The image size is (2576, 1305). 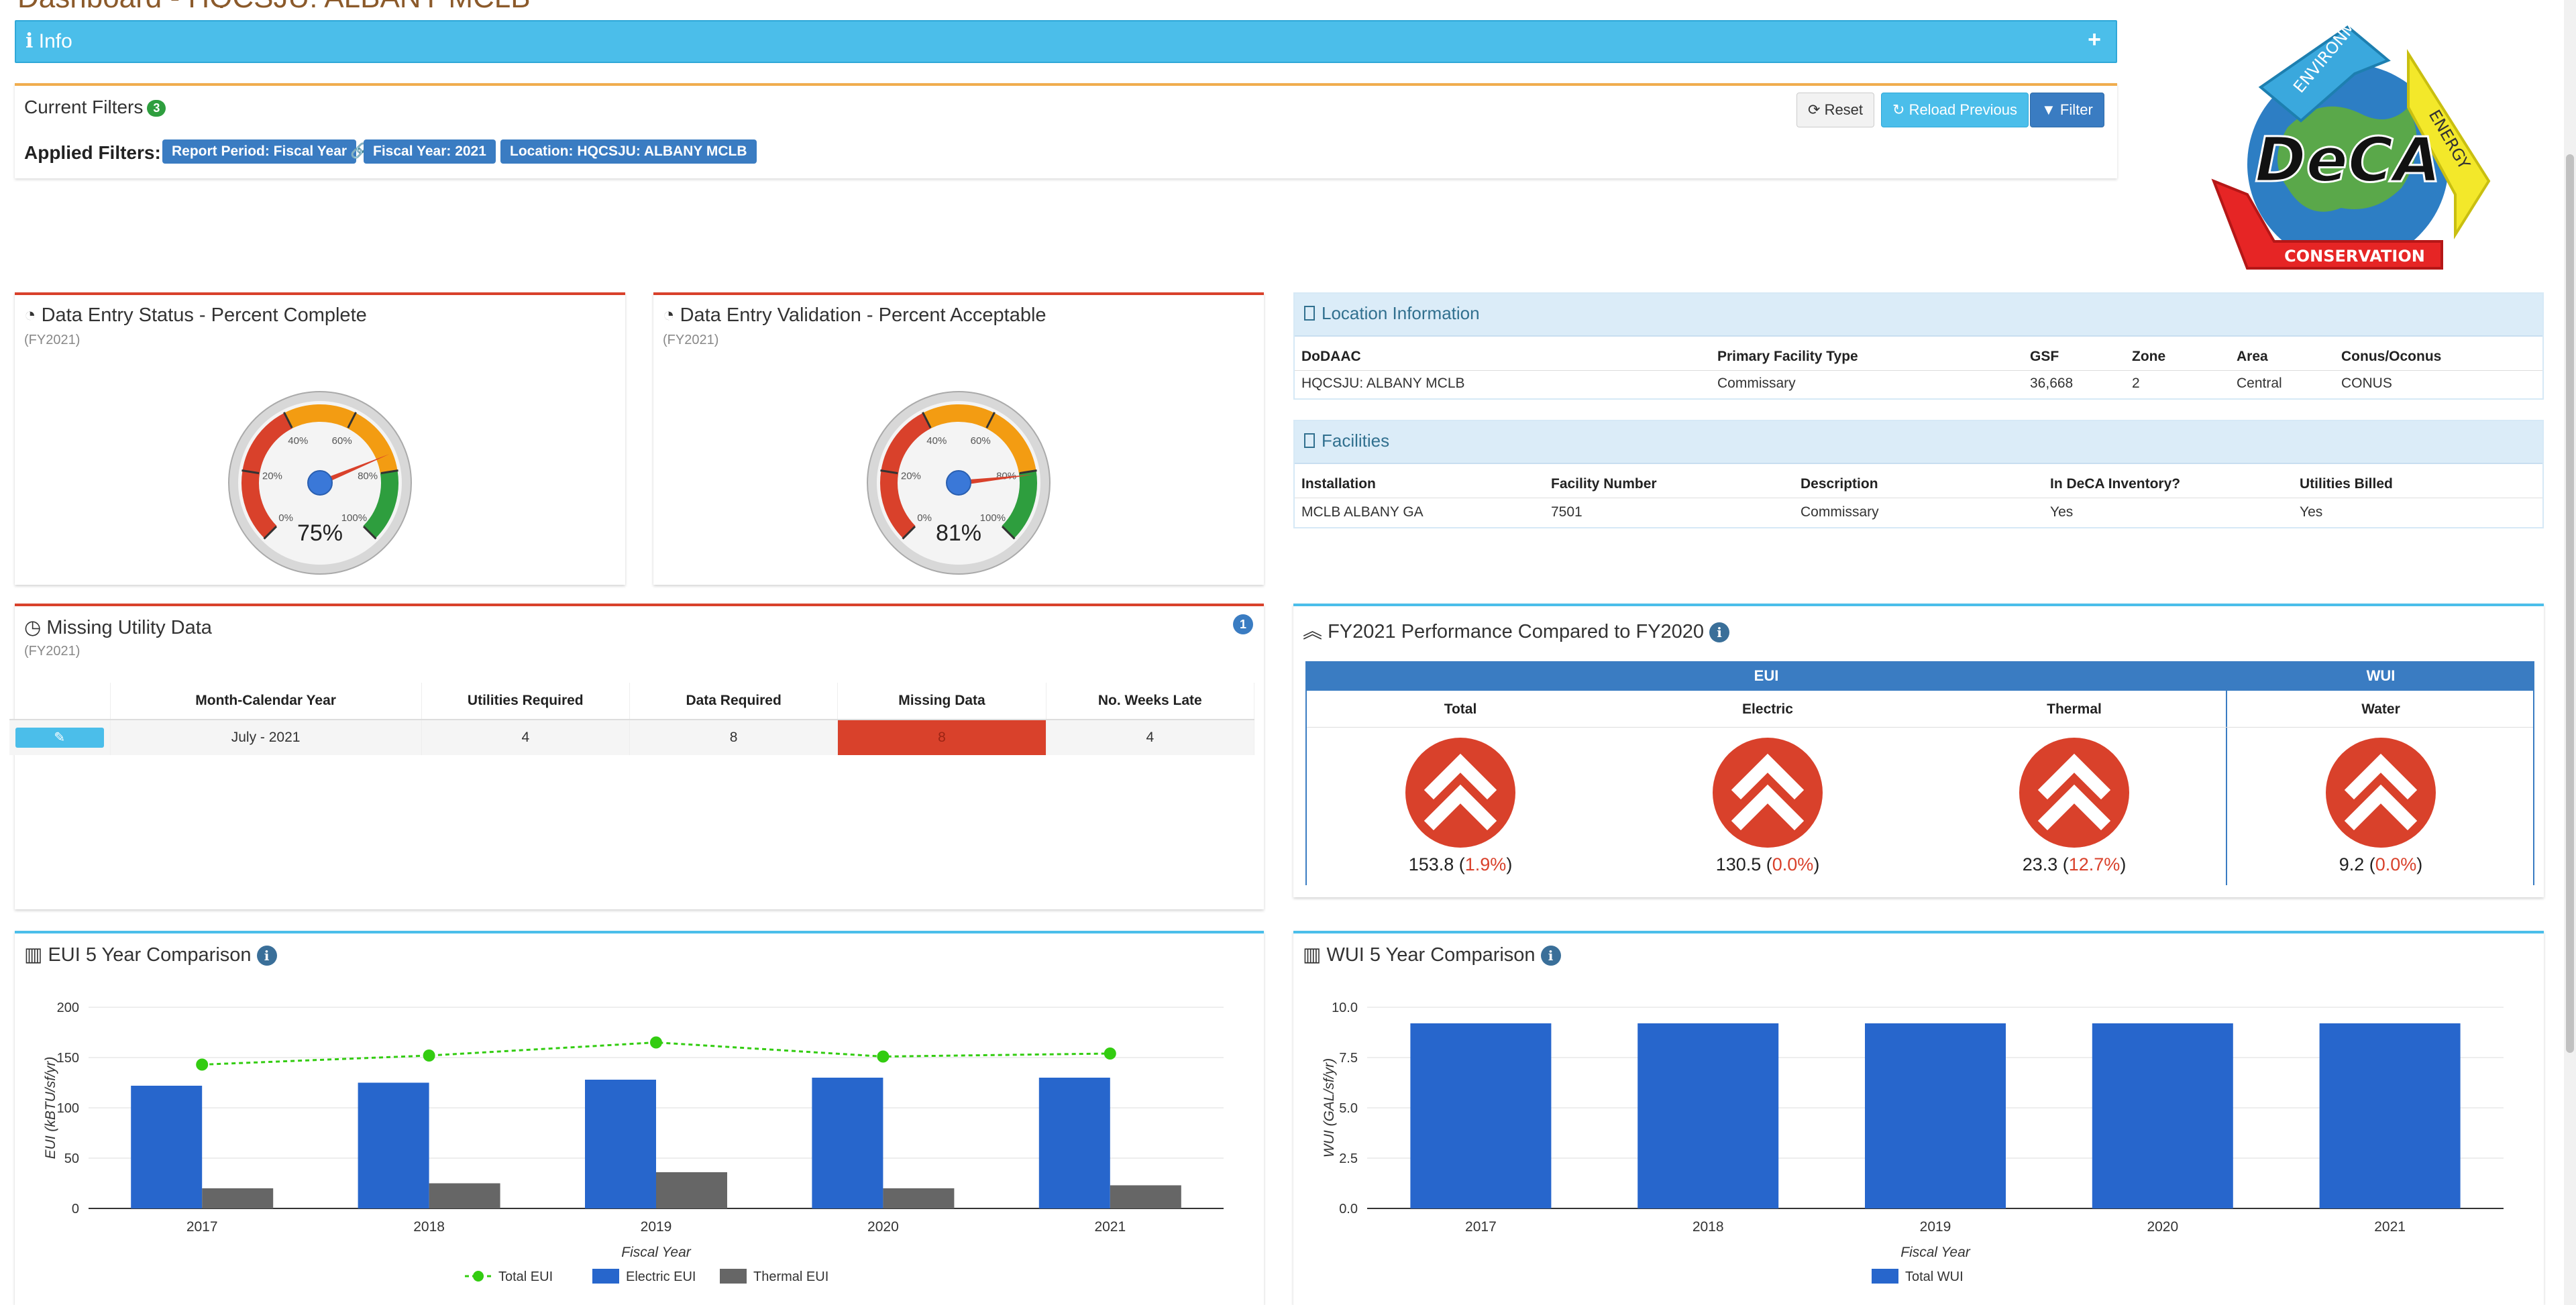 What do you see at coordinates (1348, 1158) in the screenshot?
I see `y-tick-label: 2.5` at bounding box center [1348, 1158].